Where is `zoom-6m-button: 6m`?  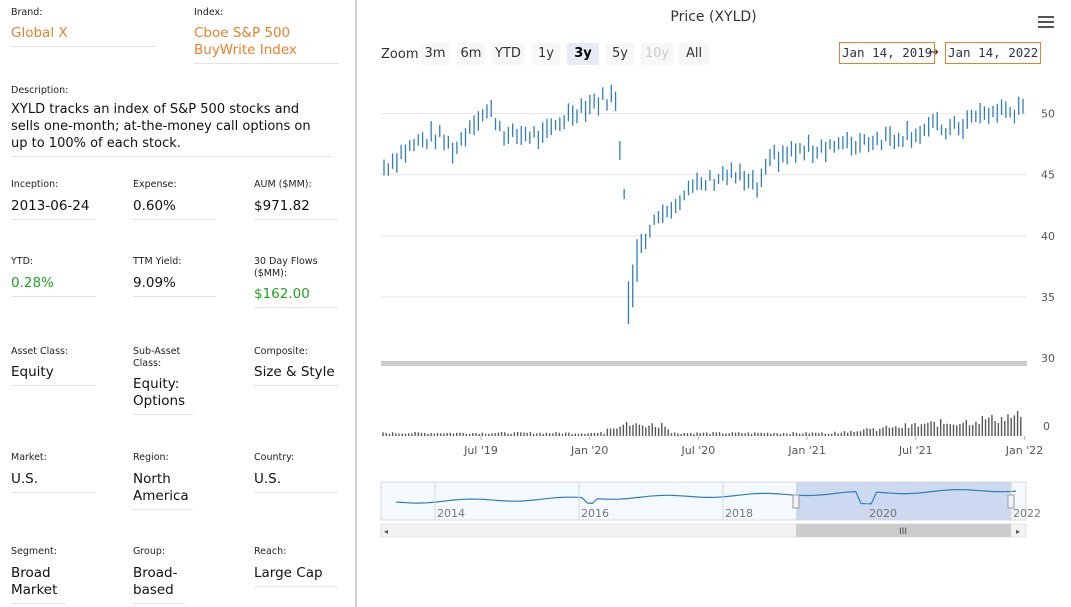 zoom-6m-button: 6m is located at coordinates (471, 54).